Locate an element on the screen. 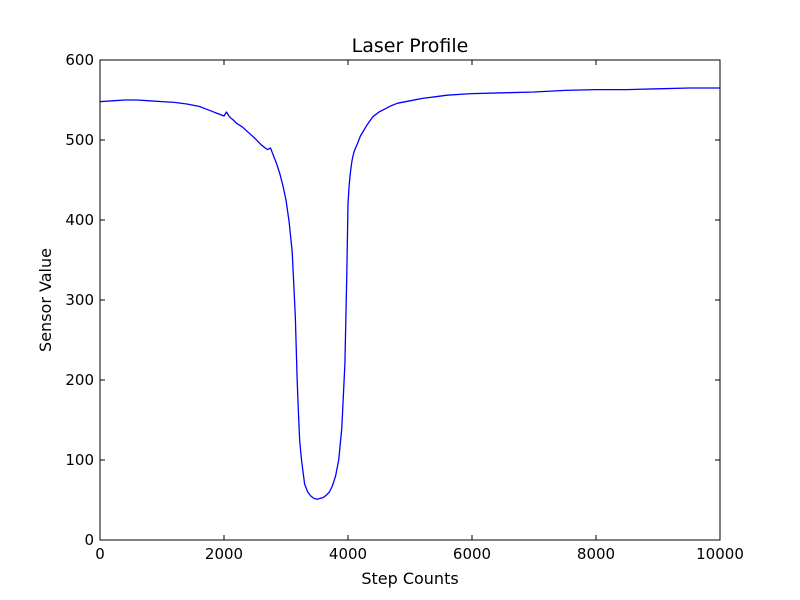 The width and height of the screenshot is (800, 600). x-tick-label: 4000 is located at coordinates (348, 554).